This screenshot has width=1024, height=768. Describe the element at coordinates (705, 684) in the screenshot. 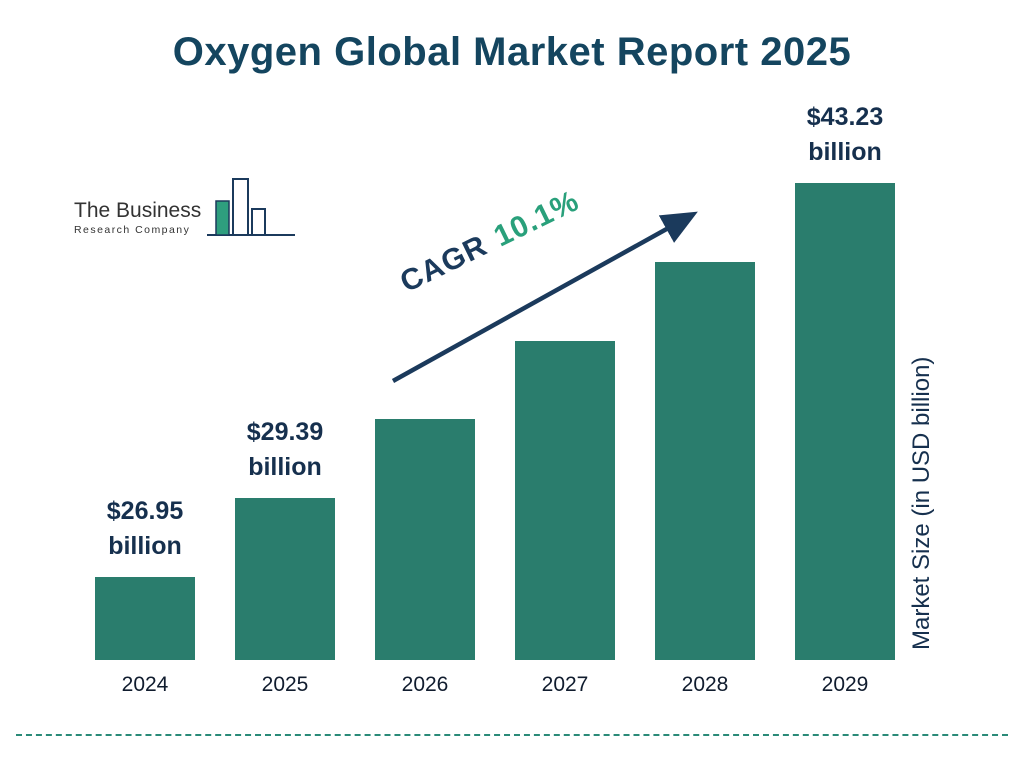

I see `x-axis-label: 2028` at that location.